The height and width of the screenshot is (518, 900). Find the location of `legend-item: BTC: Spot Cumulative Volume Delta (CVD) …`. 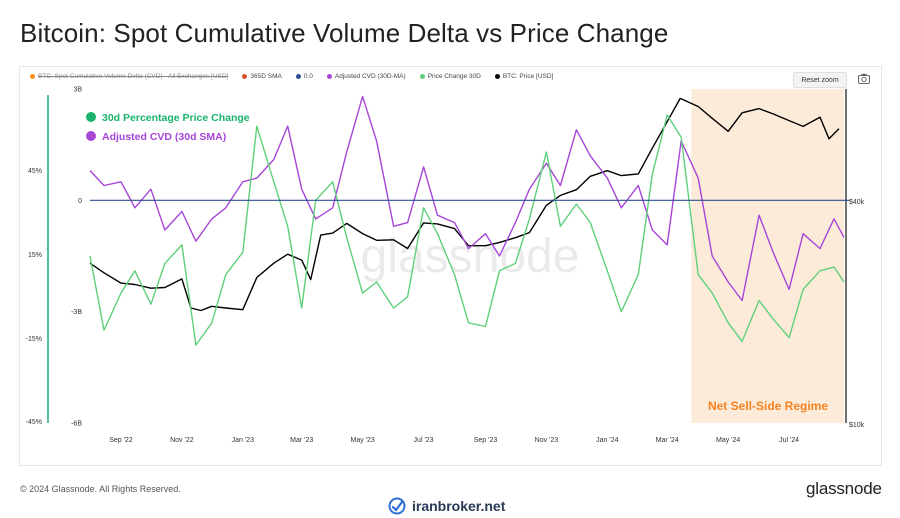

legend-item: BTC: Spot Cumulative Volume Delta (CVD) … is located at coordinates (129, 76).